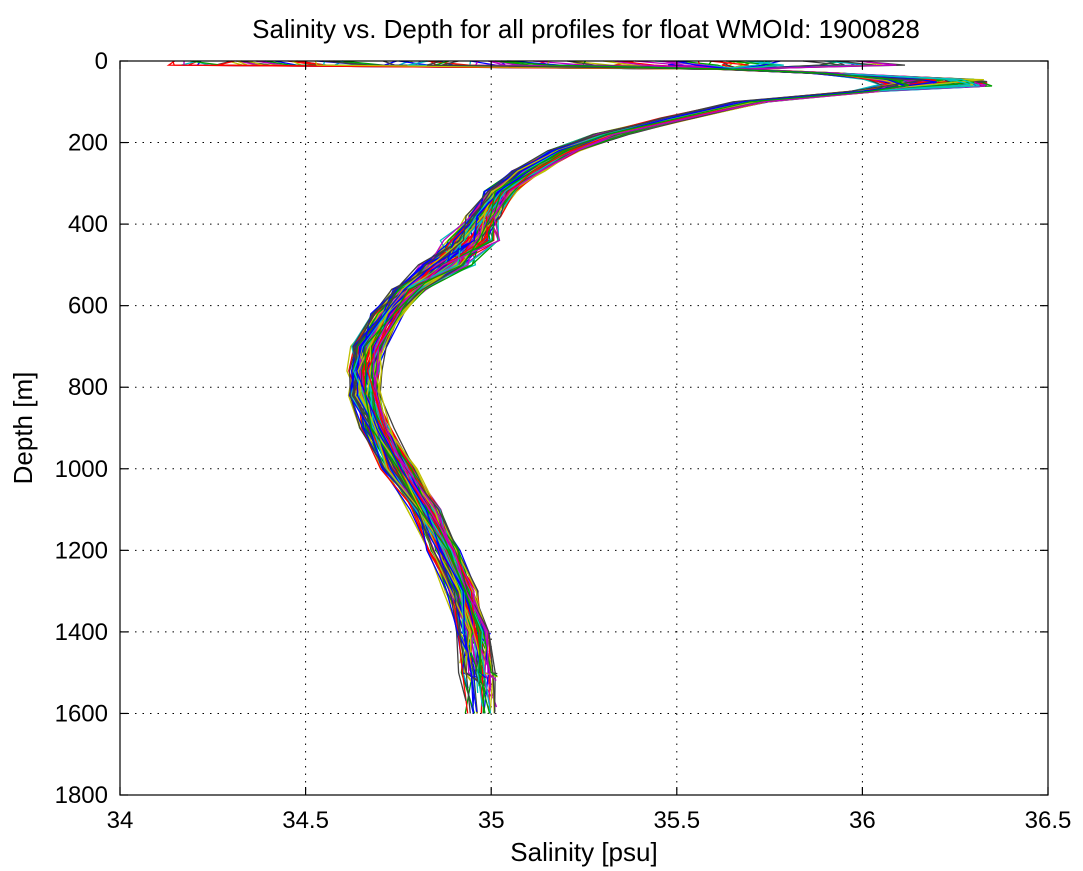 The height and width of the screenshot is (871, 1083). I want to click on x-tick-label: 36.5, so click(1048, 820).